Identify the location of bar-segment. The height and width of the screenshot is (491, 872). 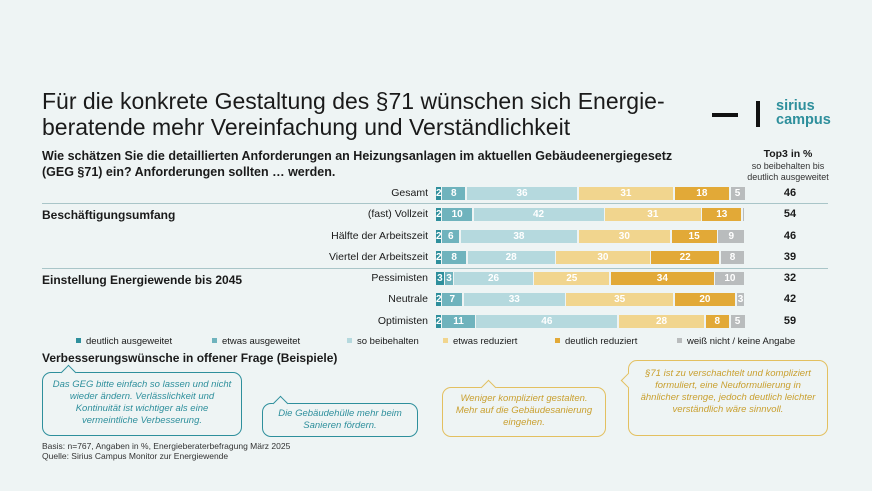
(743, 214).